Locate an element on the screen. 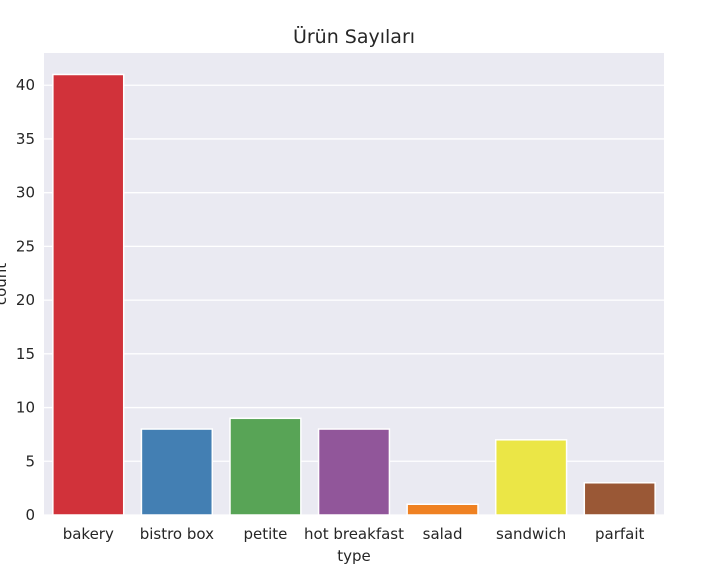  y-tick-label: 0 is located at coordinates (30, 515).